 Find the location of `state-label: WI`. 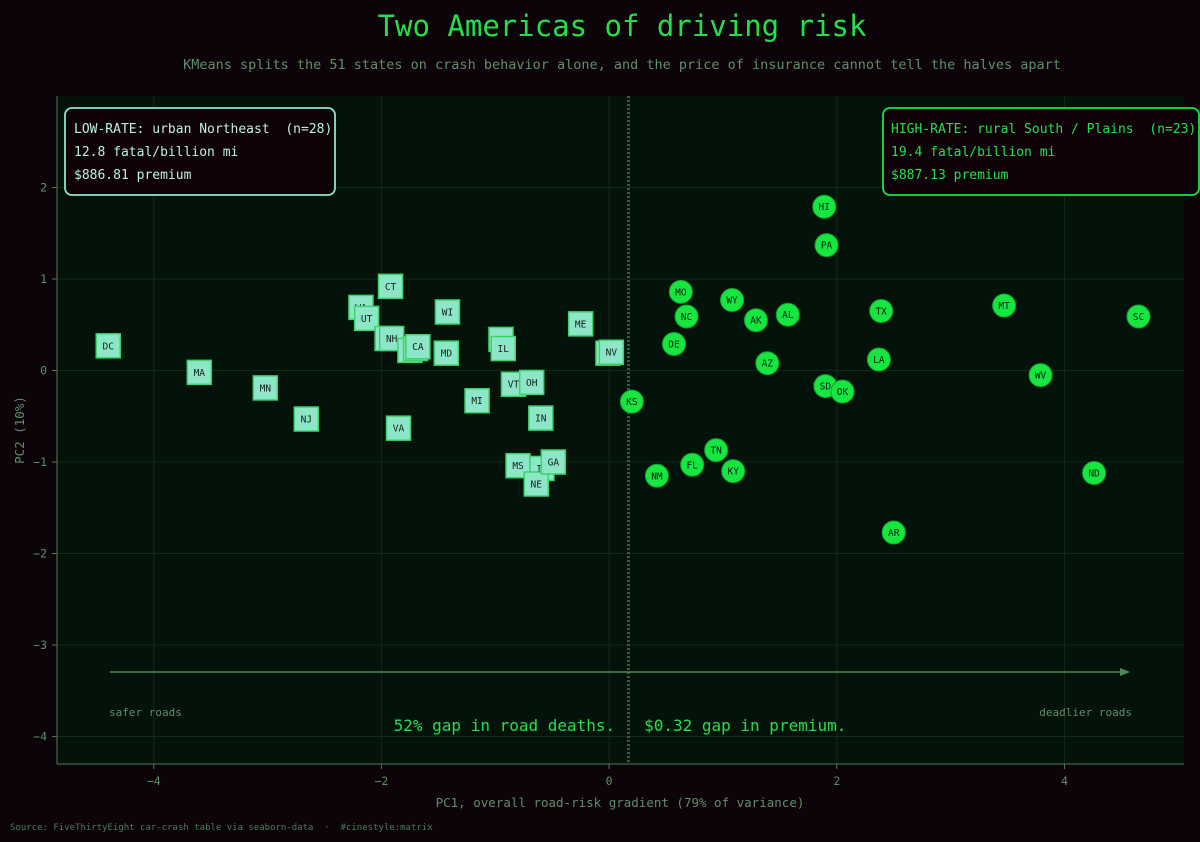

state-label: WI is located at coordinates (447, 312).